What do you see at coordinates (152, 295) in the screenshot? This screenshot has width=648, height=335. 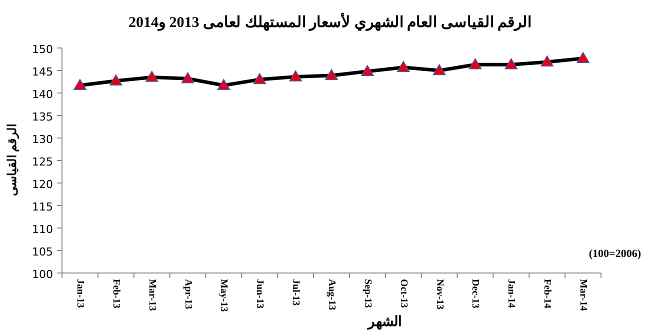 I see `x-tick-label: Mar-13` at bounding box center [152, 295].